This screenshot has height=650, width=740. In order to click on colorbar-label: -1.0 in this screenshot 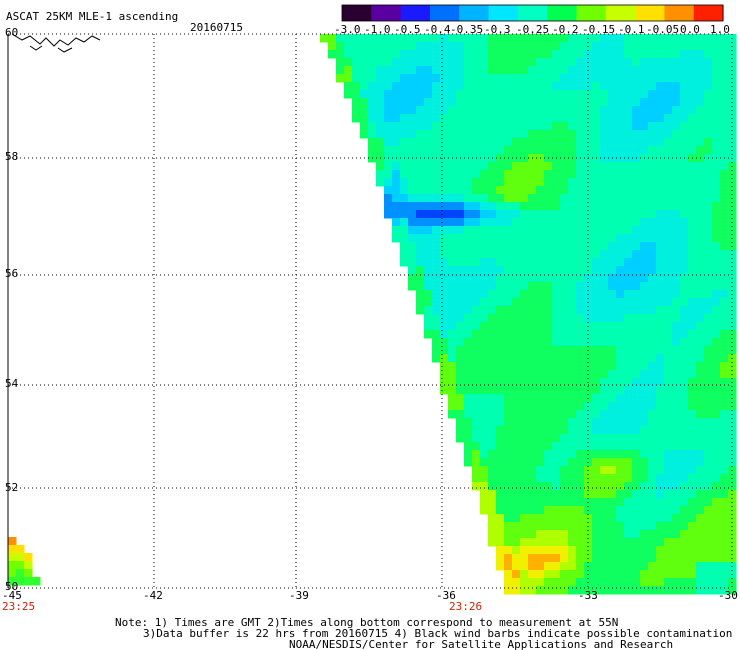, I will do `click(377, 29)`.